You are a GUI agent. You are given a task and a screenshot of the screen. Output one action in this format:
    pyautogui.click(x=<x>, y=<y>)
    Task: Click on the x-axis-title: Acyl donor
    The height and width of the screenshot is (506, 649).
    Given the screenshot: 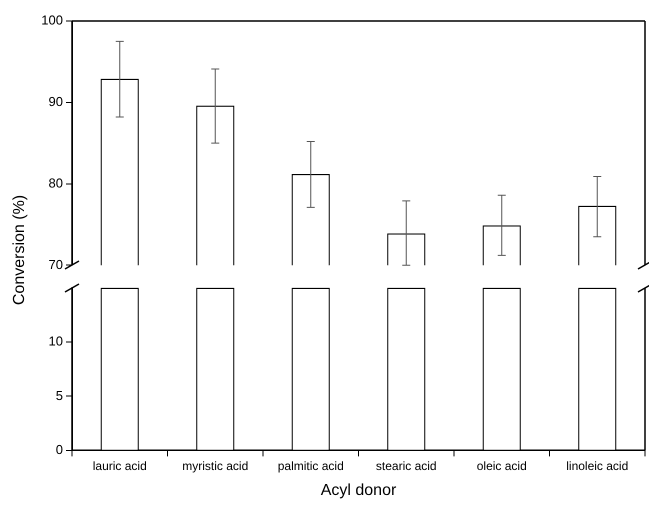 What is the action you would take?
    pyautogui.click(x=358, y=490)
    